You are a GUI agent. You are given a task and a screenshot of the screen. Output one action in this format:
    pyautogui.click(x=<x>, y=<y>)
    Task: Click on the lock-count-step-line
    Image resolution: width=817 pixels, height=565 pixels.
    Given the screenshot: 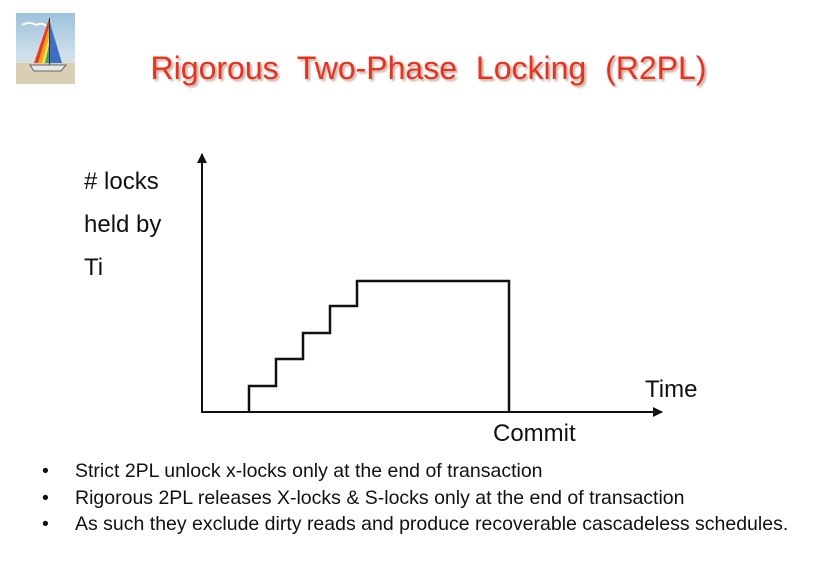 What is the action you would take?
    pyautogui.click(x=379, y=345)
    